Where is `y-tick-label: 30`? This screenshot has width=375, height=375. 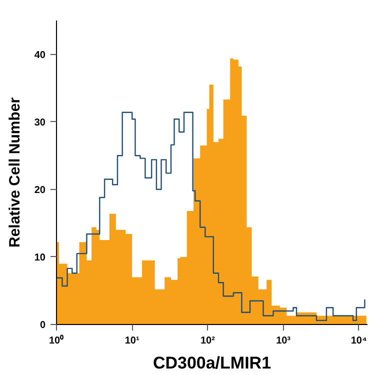 y-tick-label: 30 is located at coordinates (40, 122).